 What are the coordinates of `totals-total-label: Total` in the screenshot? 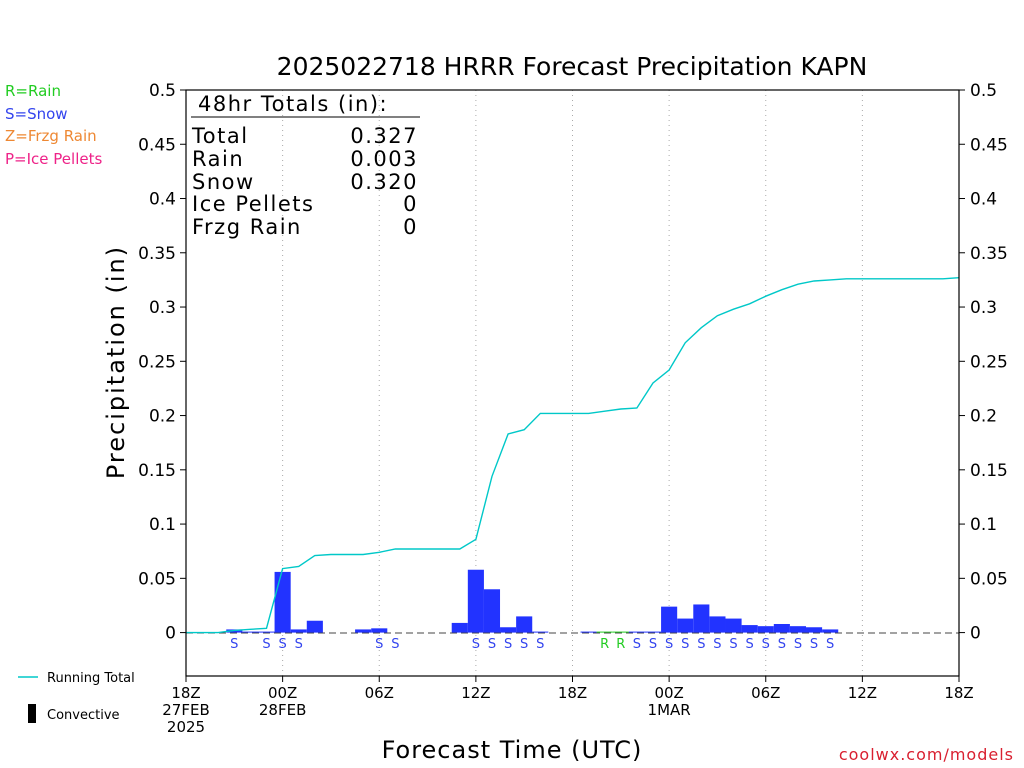 It's located at (220, 136).